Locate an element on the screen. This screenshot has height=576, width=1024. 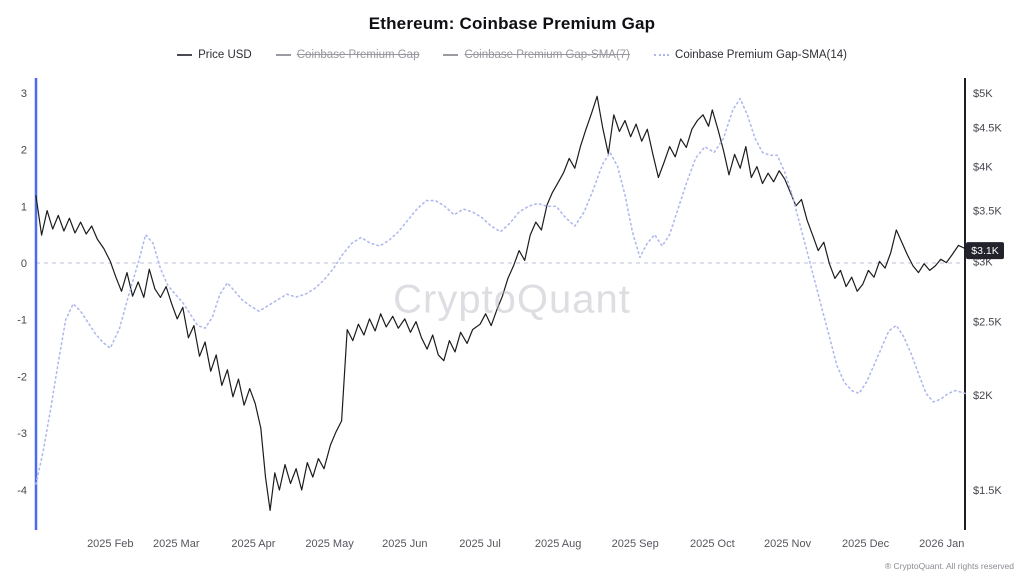
x-axis-tick: 2025 May is located at coordinates (329, 544).